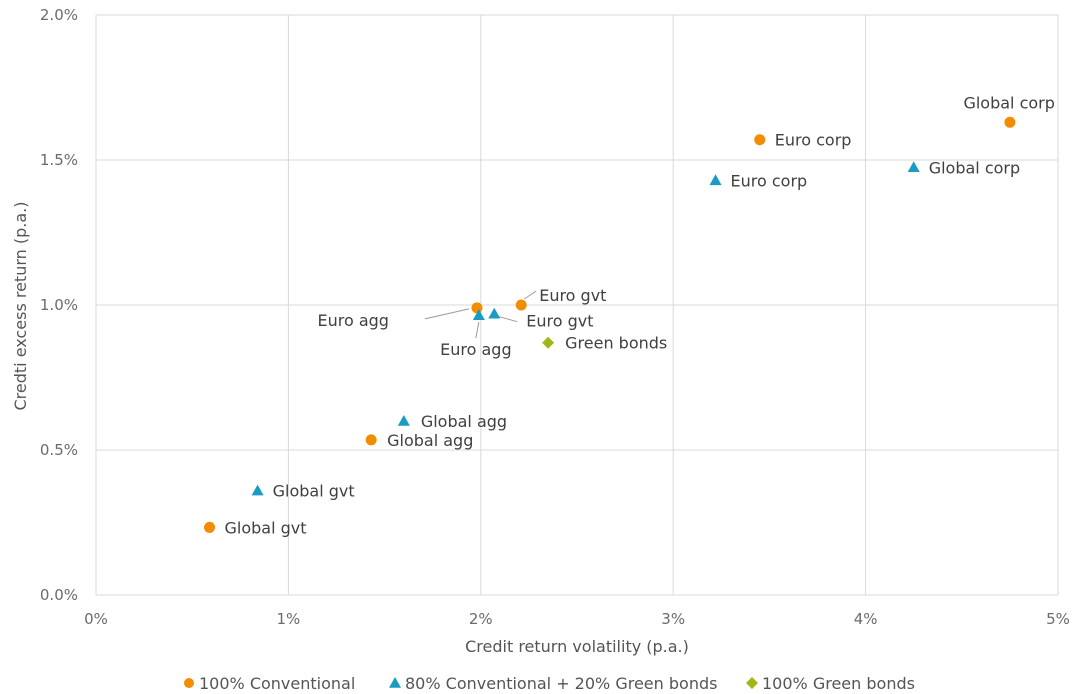  I want to click on legend-item: 100% Green bonds, so click(830, 683).